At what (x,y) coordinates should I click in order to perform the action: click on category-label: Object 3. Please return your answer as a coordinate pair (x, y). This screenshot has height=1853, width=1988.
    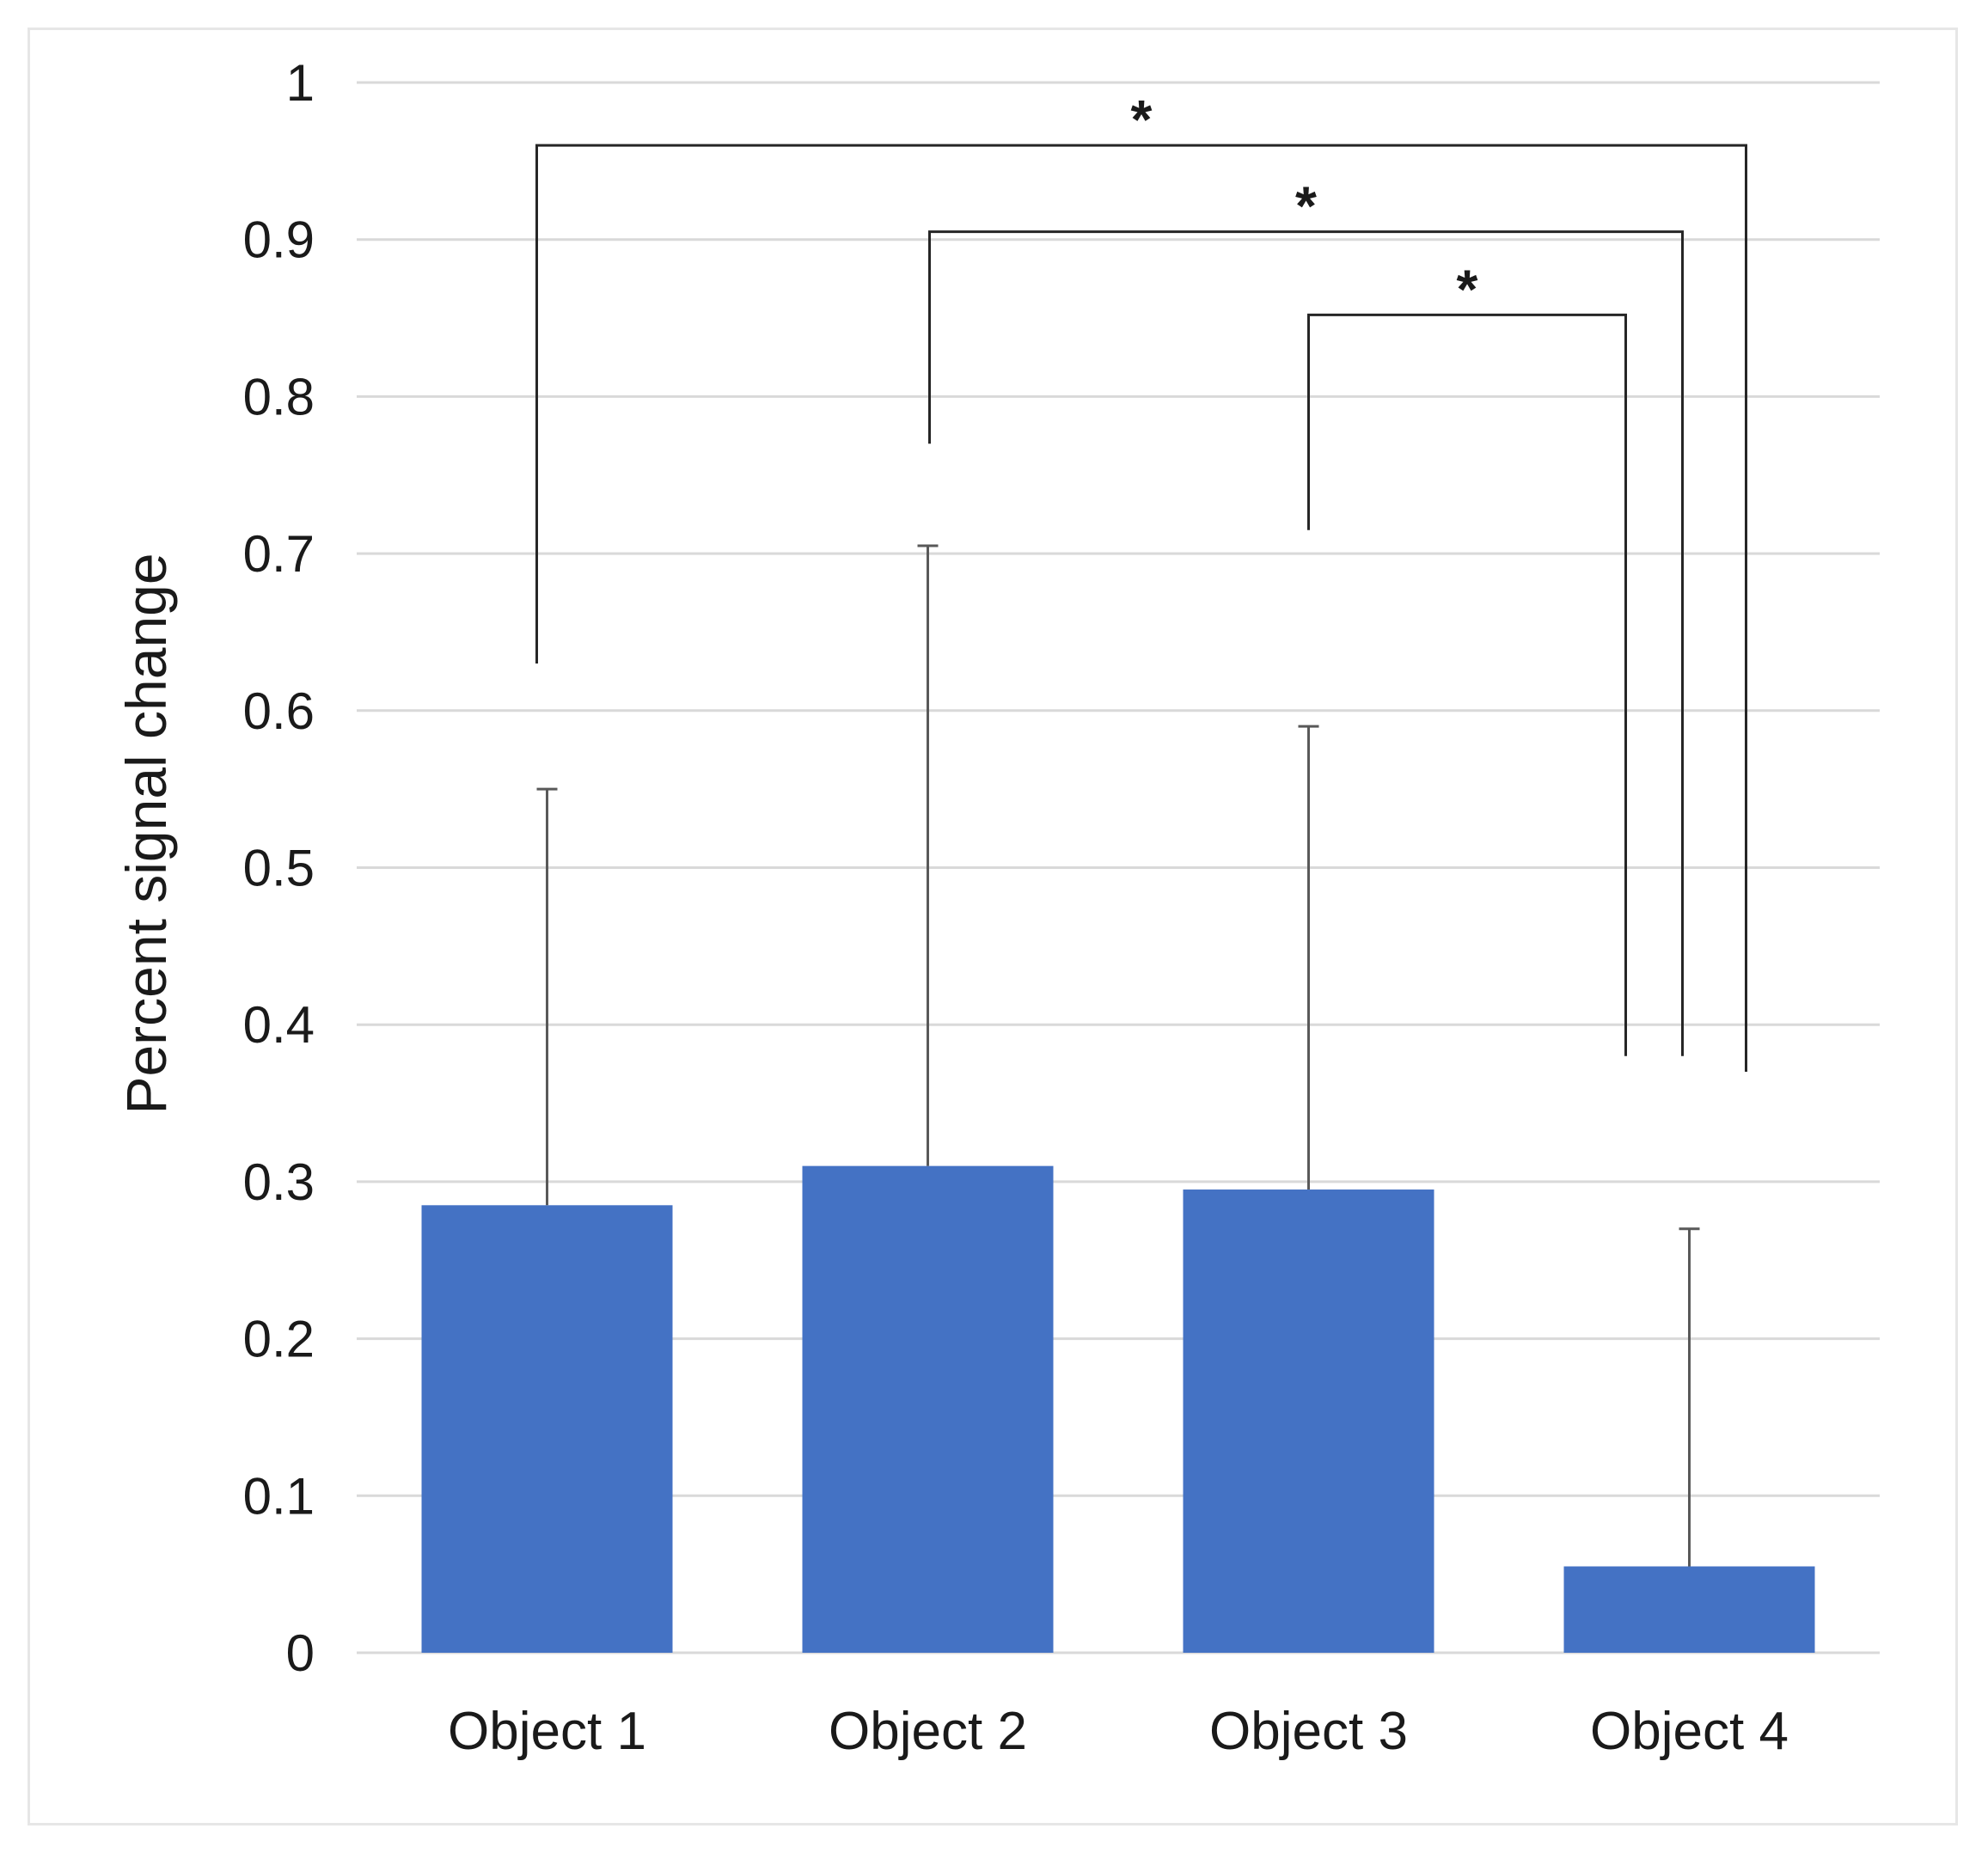
    Looking at the image, I should click on (1308, 1731).